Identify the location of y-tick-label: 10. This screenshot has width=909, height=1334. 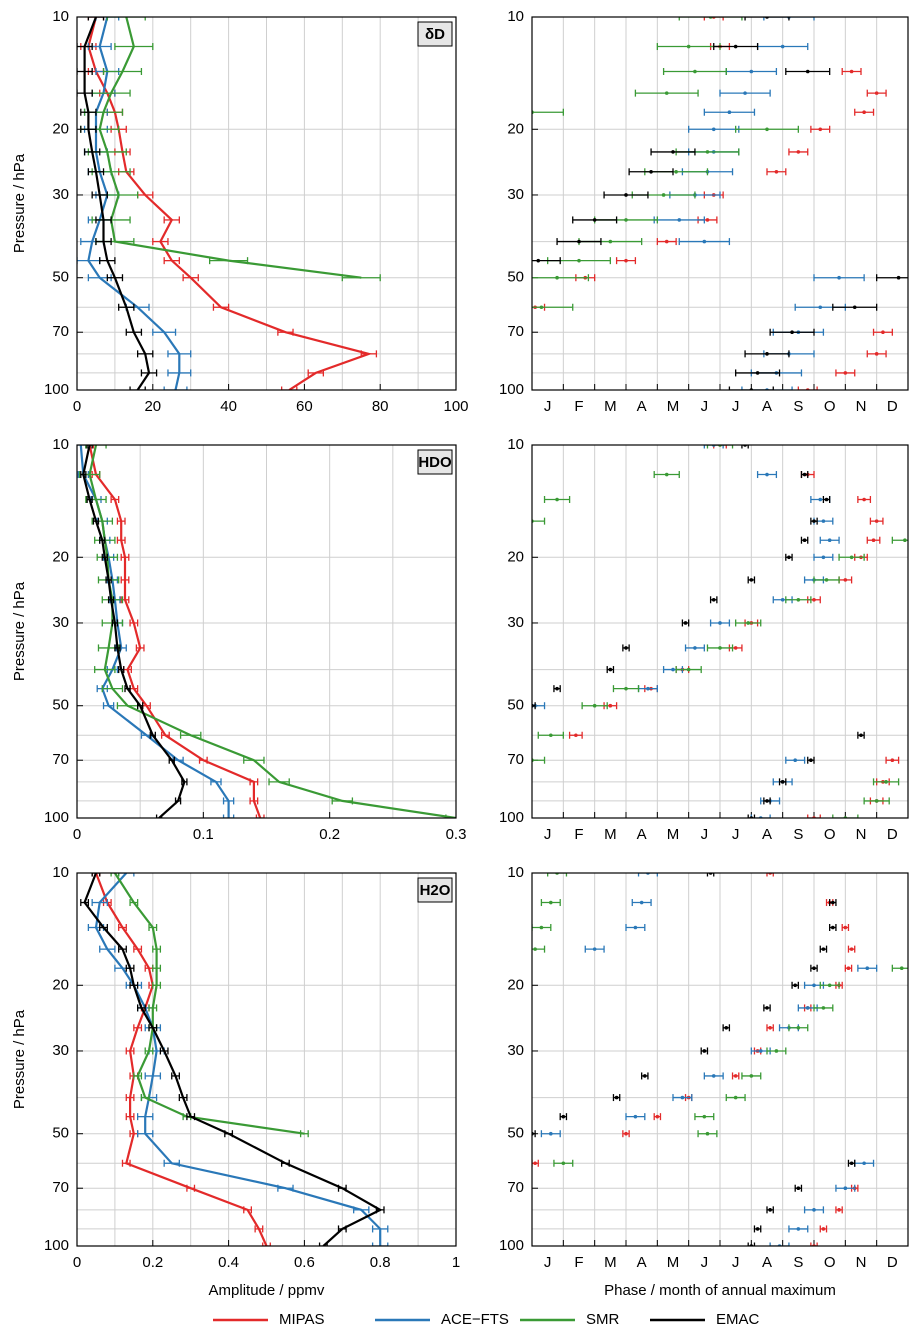
(60, 444).